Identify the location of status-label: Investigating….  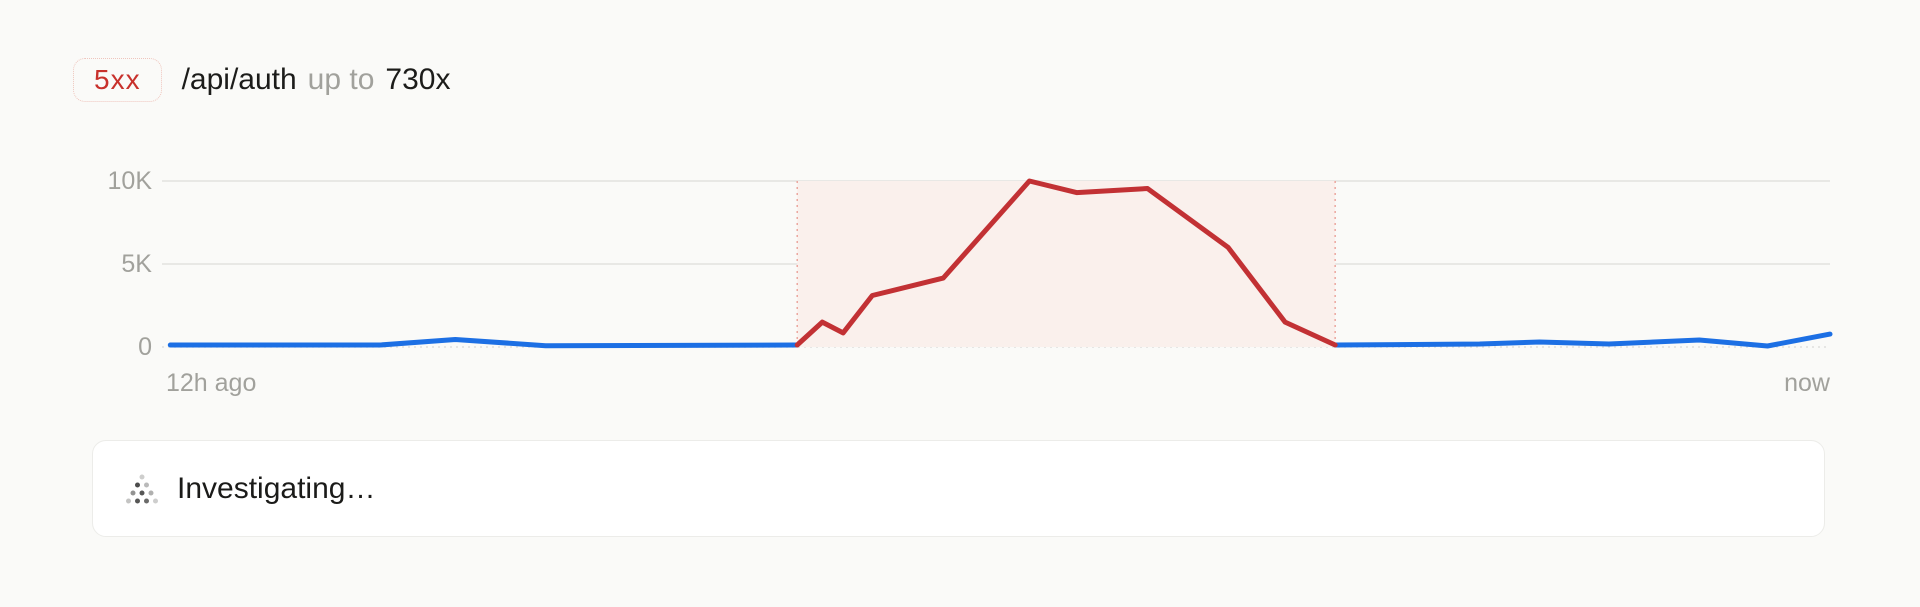
(276, 488).